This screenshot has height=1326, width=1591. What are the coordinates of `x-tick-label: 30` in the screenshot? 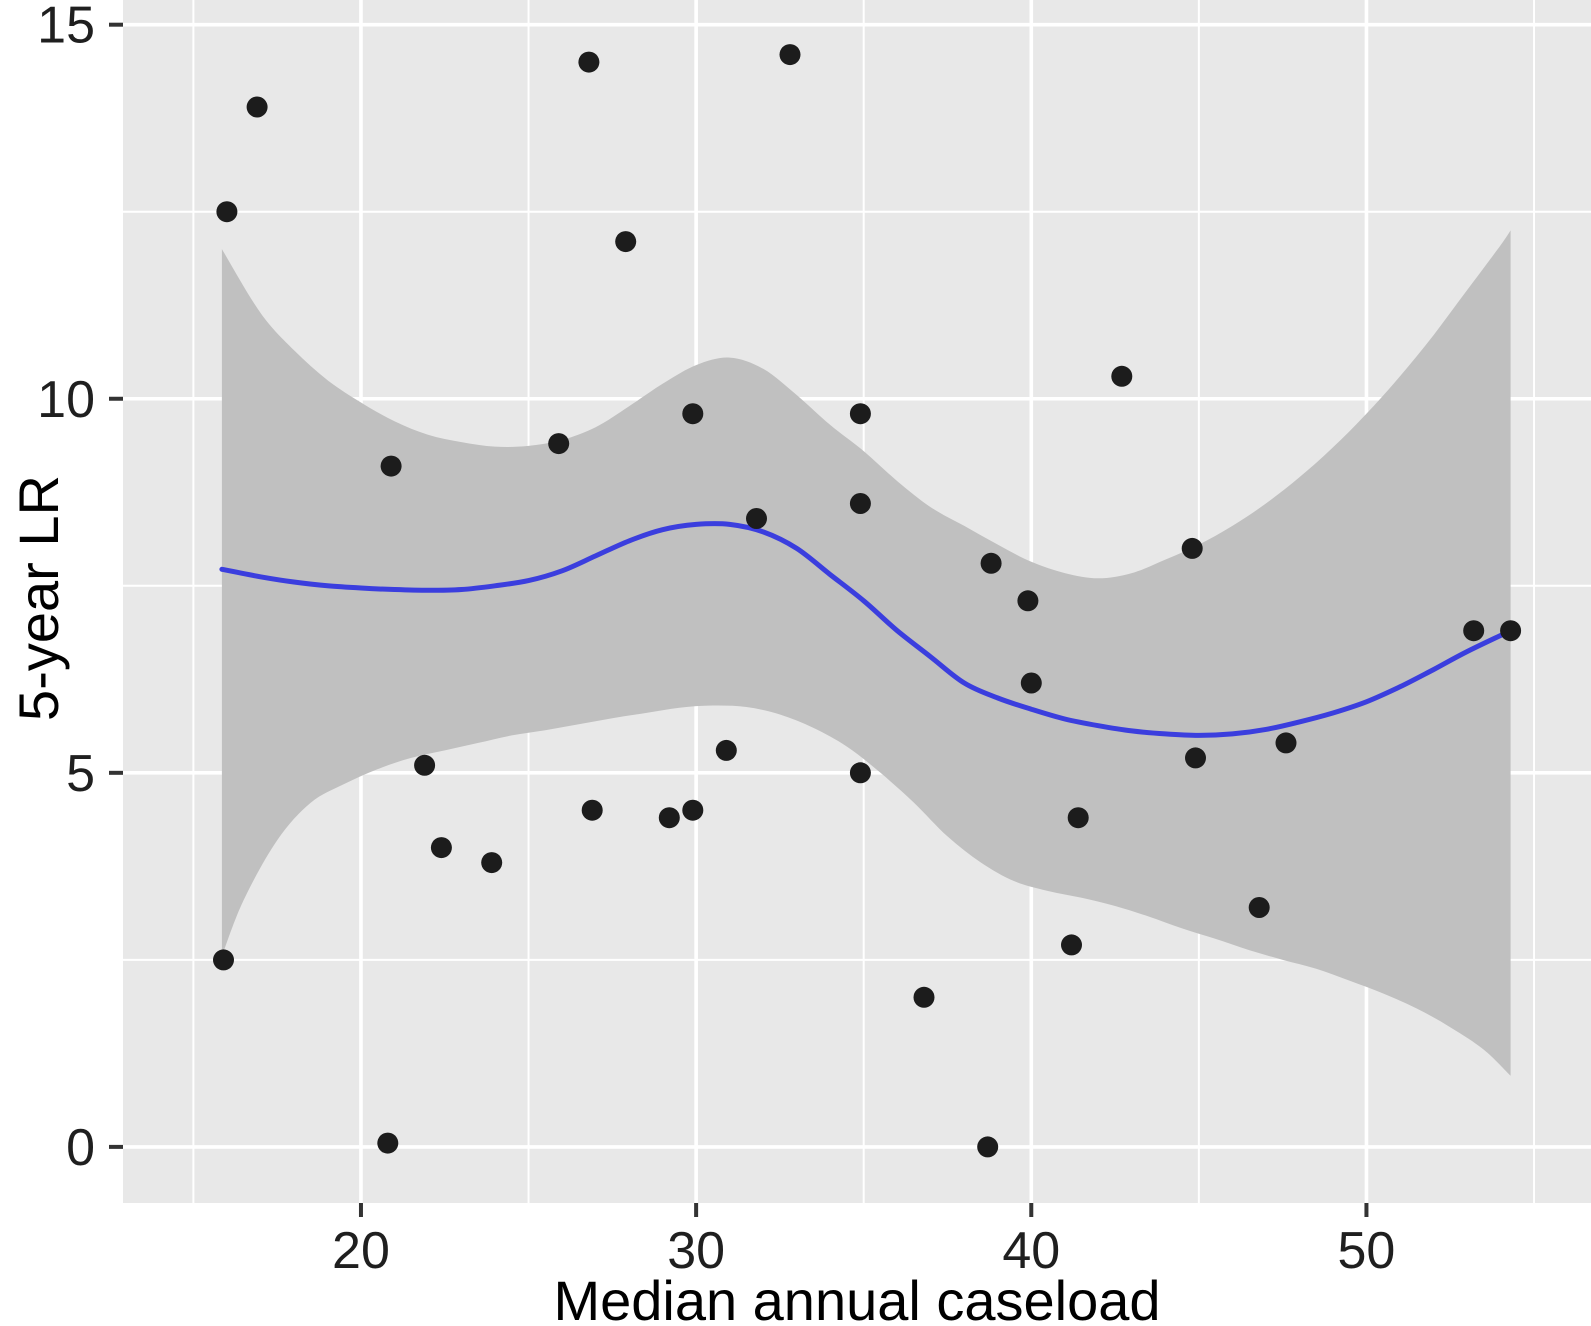 It's located at (696, 1251).